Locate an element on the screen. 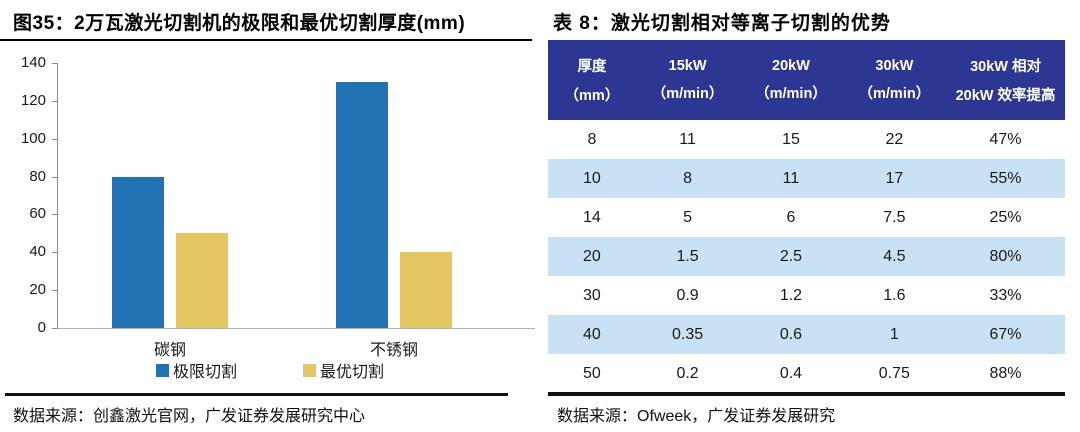  legend-item: 极限切割 is located at coordinates (196, 370).